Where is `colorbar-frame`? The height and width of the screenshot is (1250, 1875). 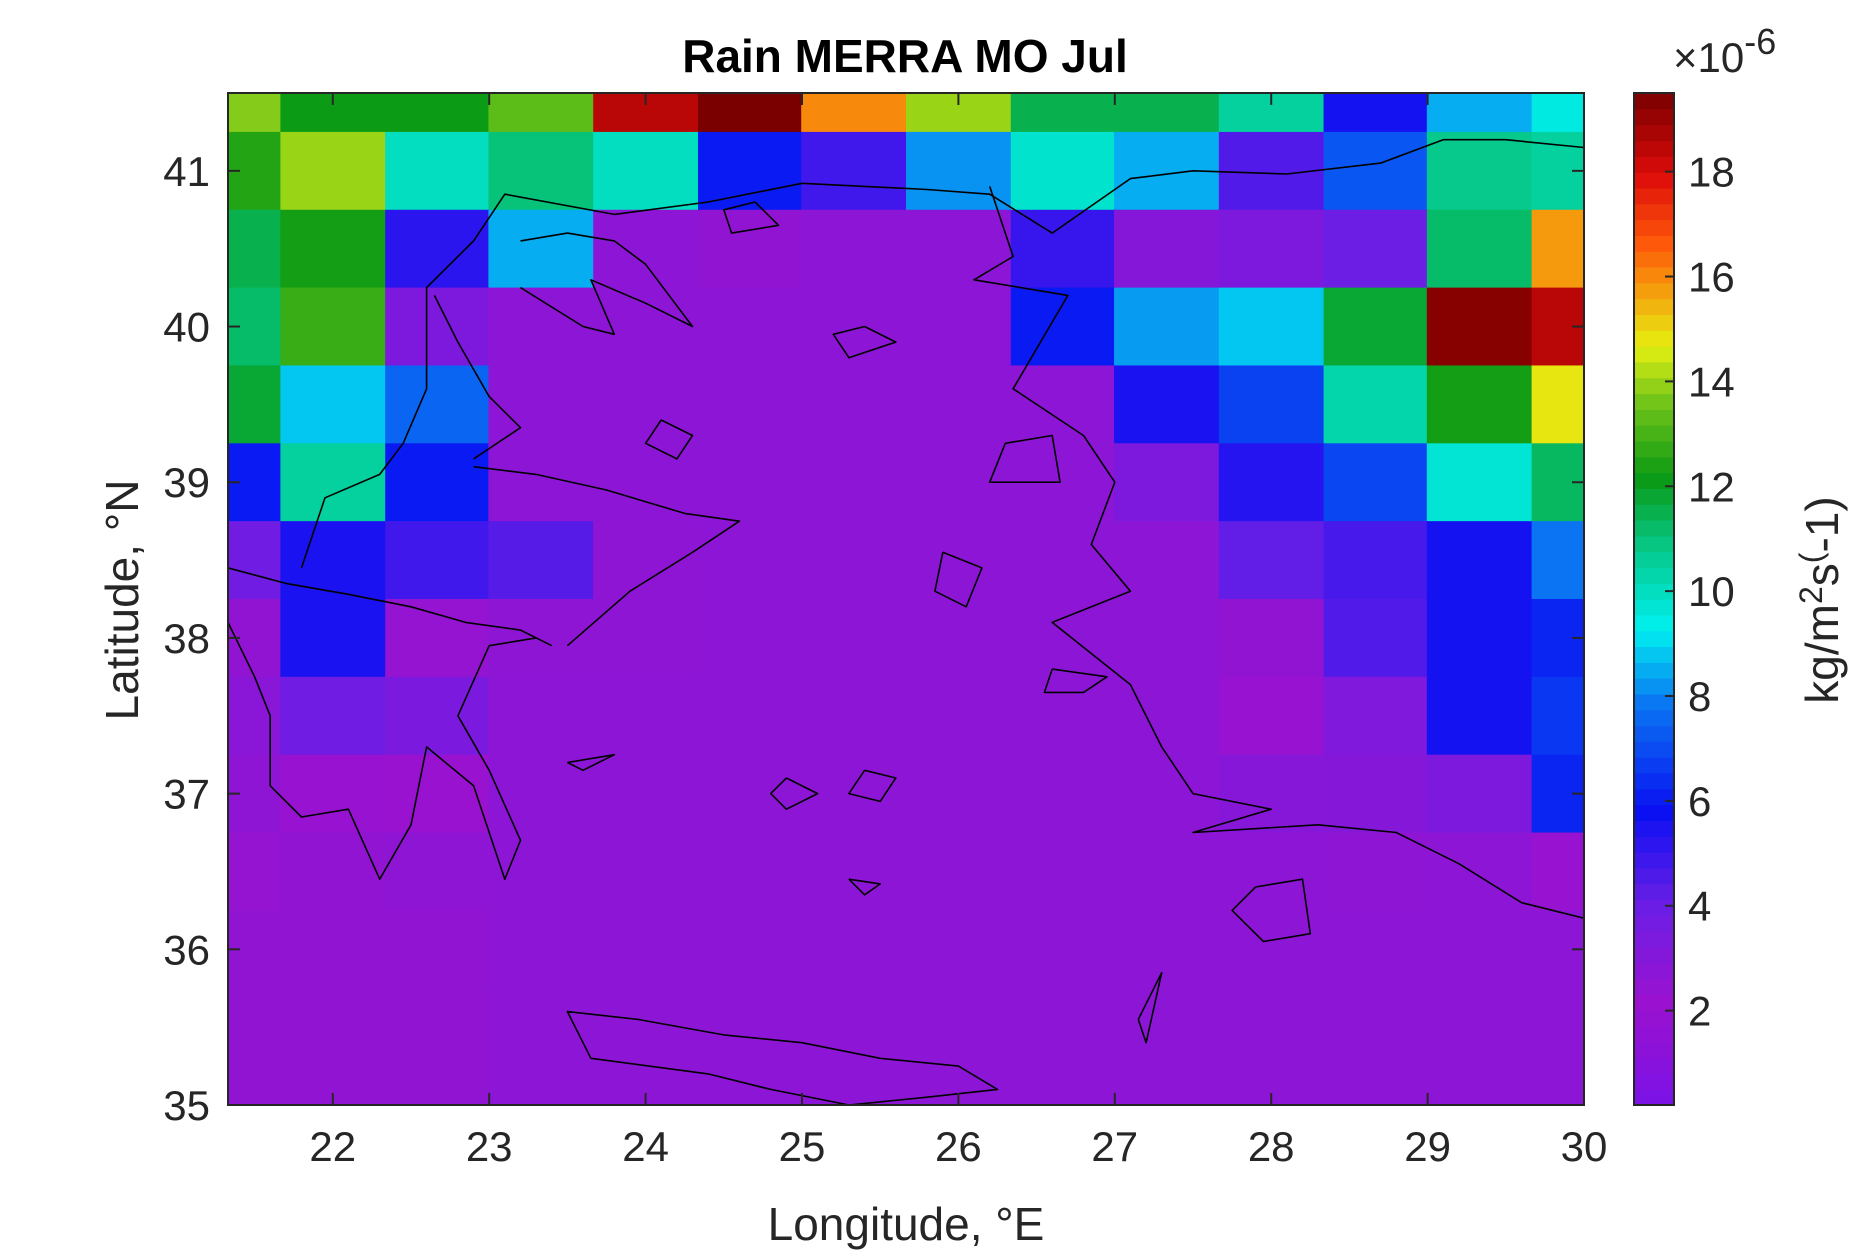 colorbar-frame is located at coordinates (1654, 599).